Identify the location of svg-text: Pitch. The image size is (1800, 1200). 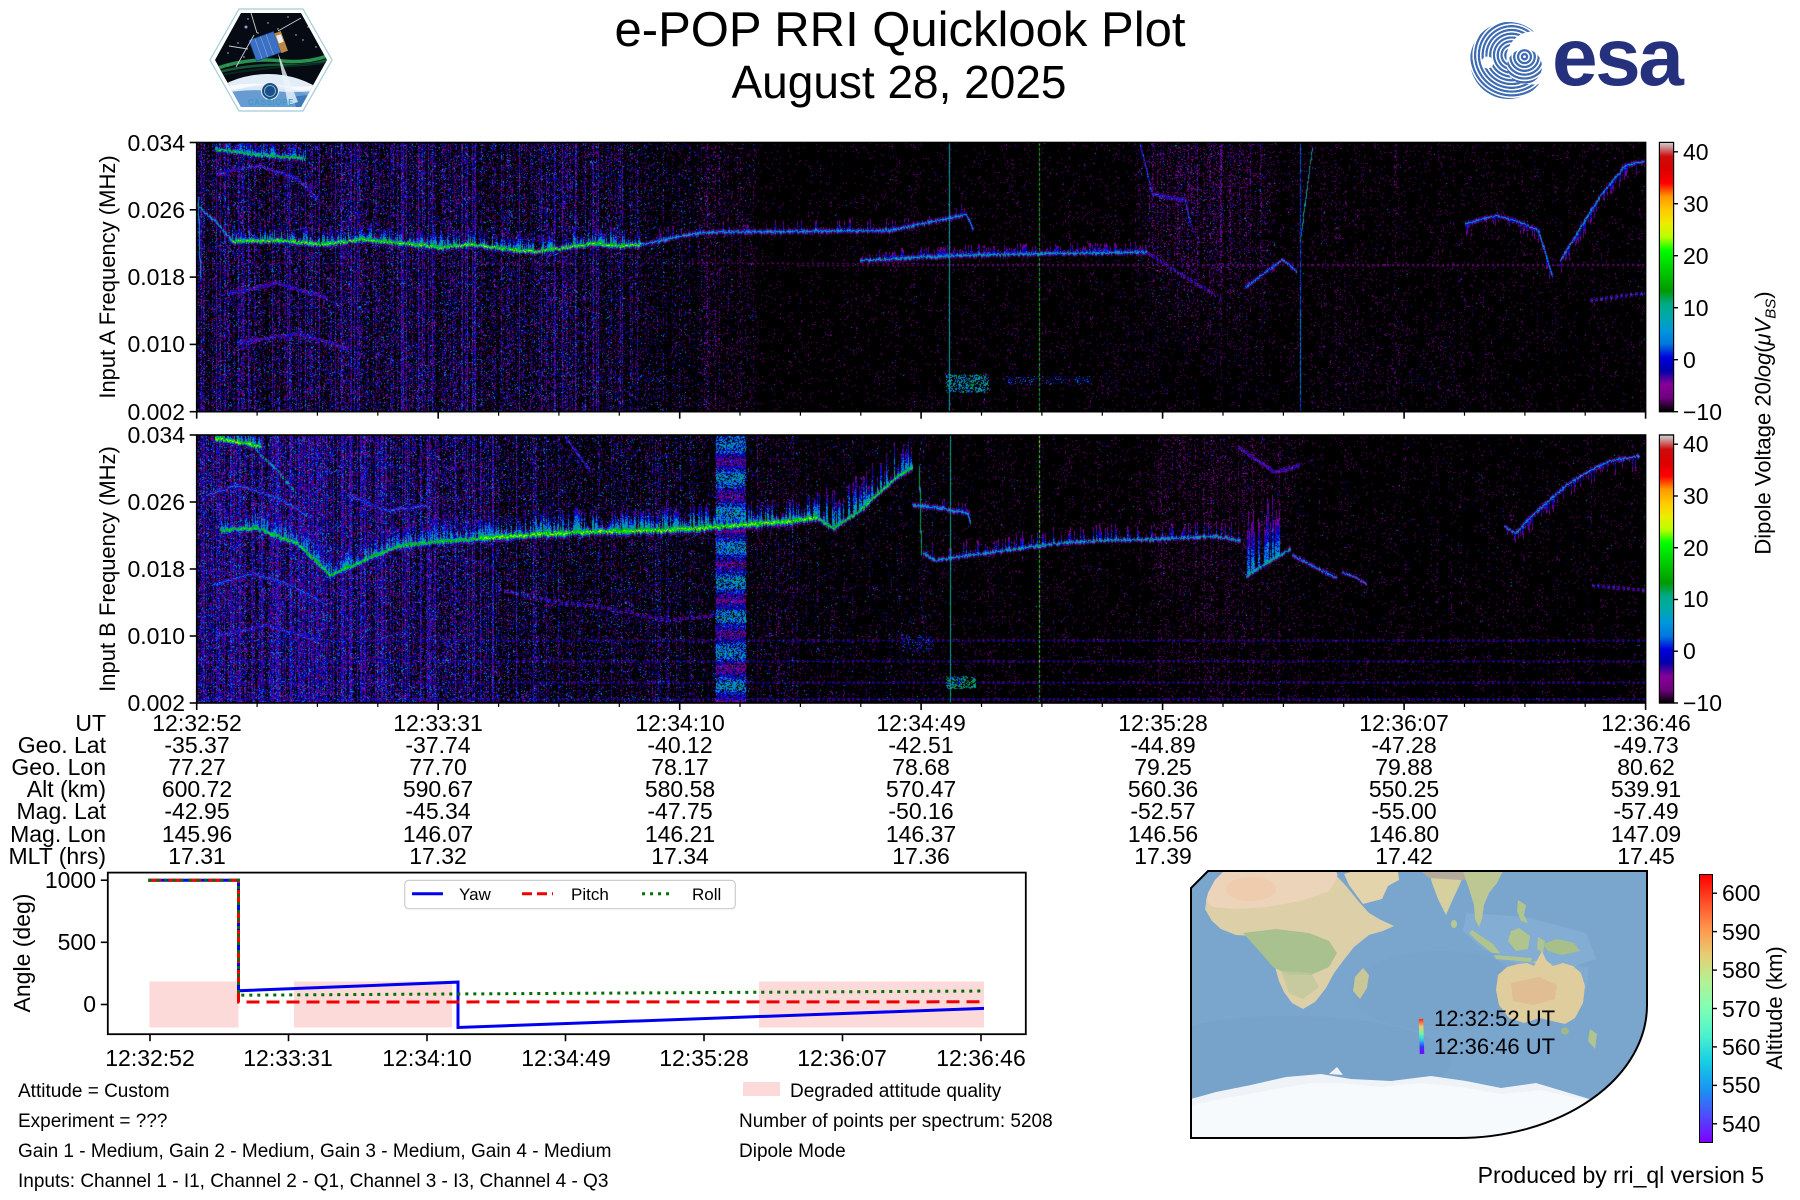
(590, 894).